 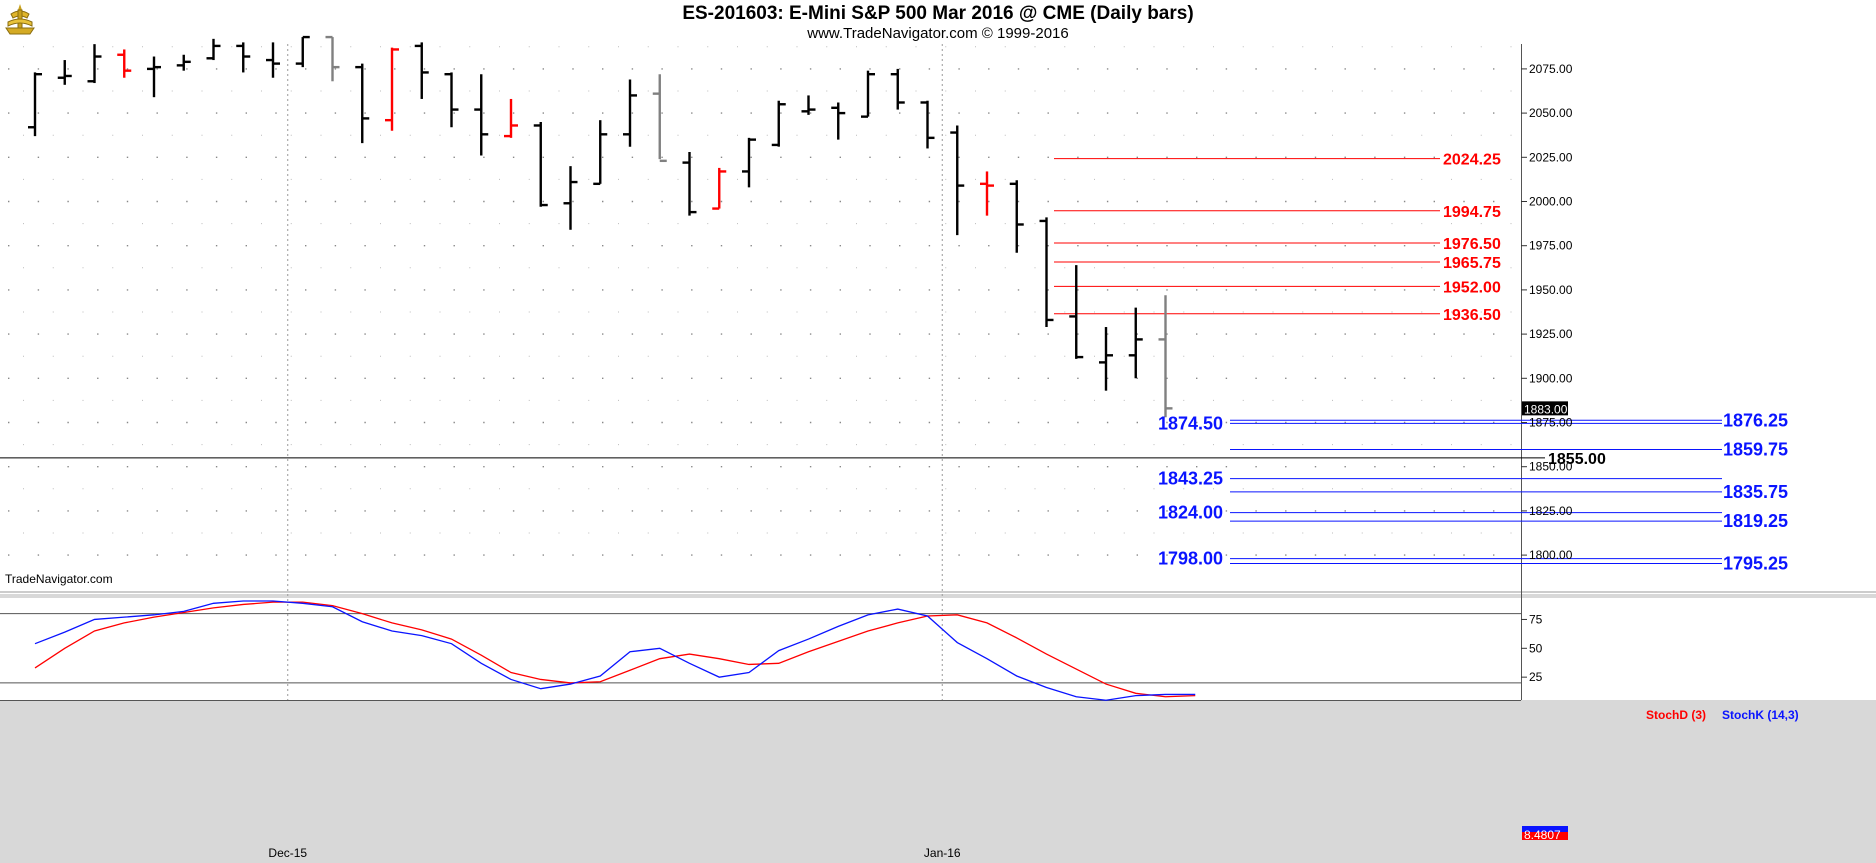 What do you see at coordinates (20, 19) in the screenshot?
I see `trade-navigator-logo-icon` at bounding box center [20, 19].